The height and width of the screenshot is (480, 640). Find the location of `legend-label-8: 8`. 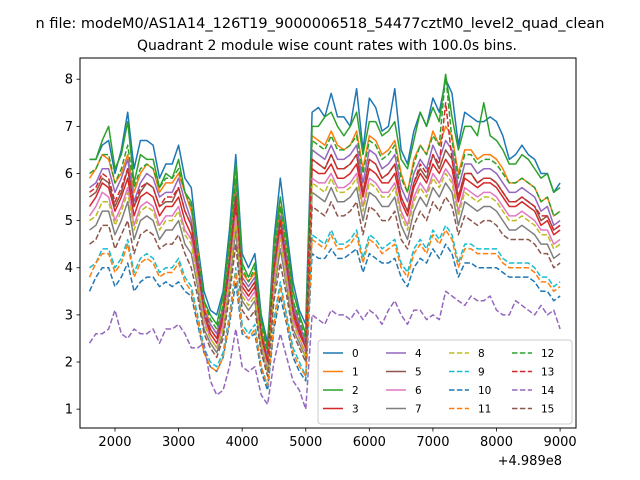

legend-label-8: 8 is located at coordinates (481, 354).